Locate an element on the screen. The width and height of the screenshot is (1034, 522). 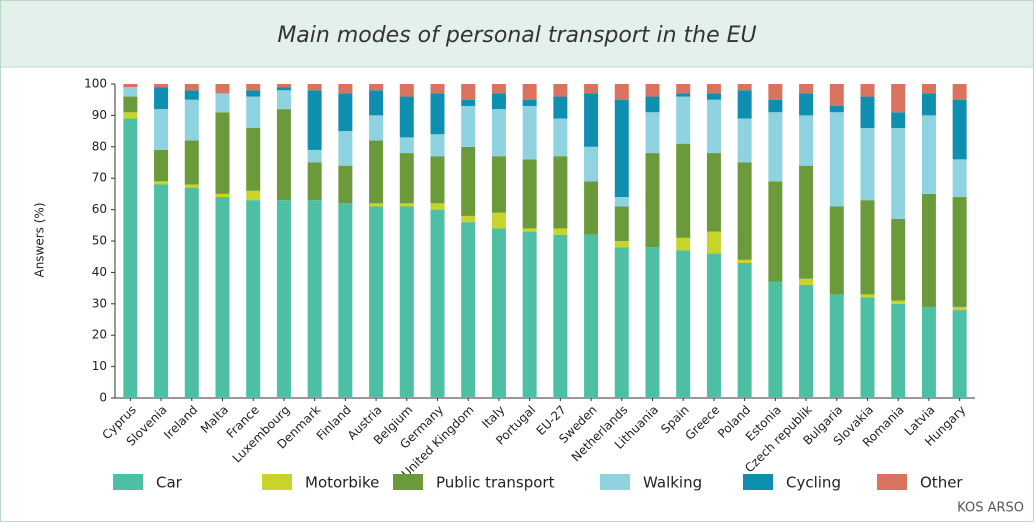
legend-label: Cycling is located at coordinates (813, 483).